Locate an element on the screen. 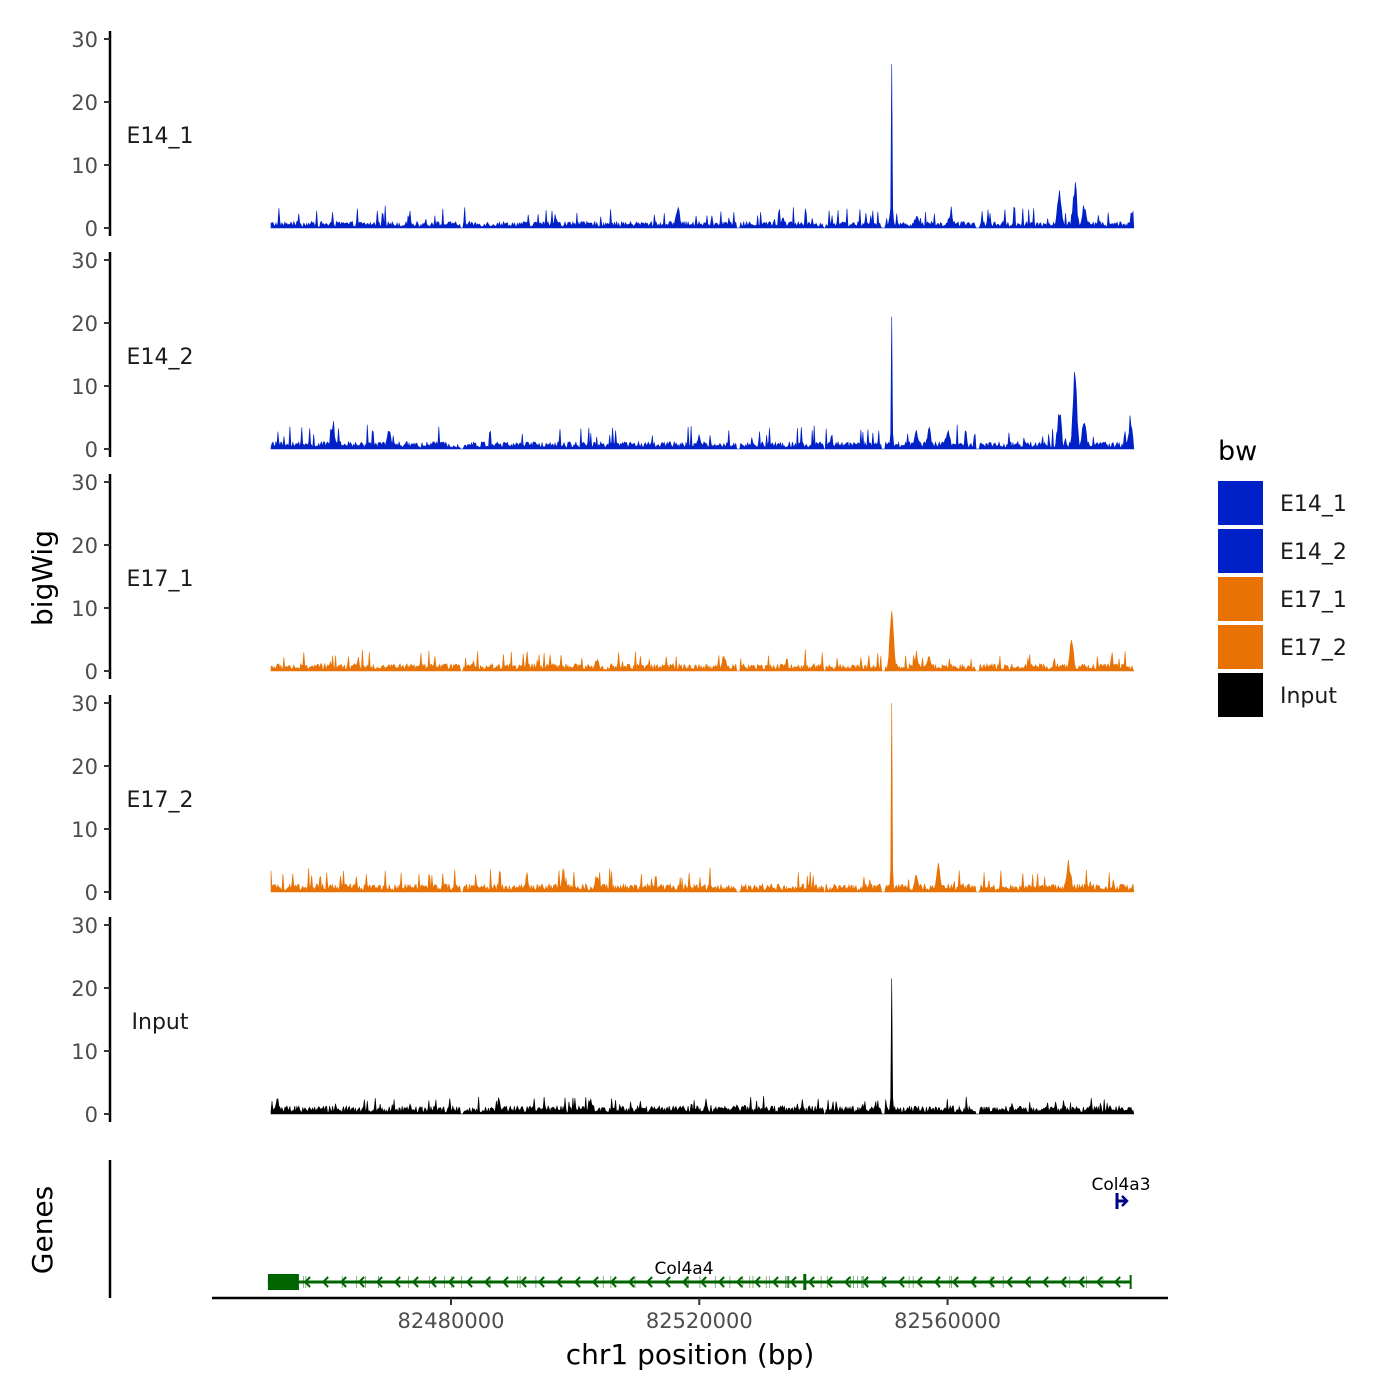 This screenshot has height=1400, width=1400. gene-label: Col4a3 is located at coordinates (1120, 1185).